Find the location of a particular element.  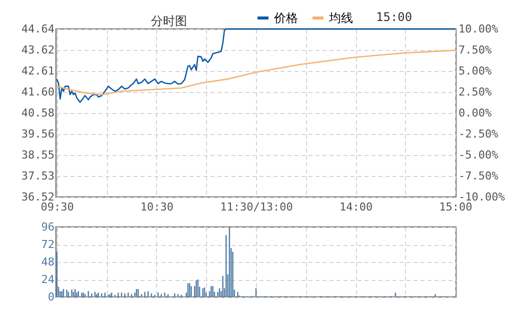

y-tick-label: 0 is located at coordinates (51, 297).